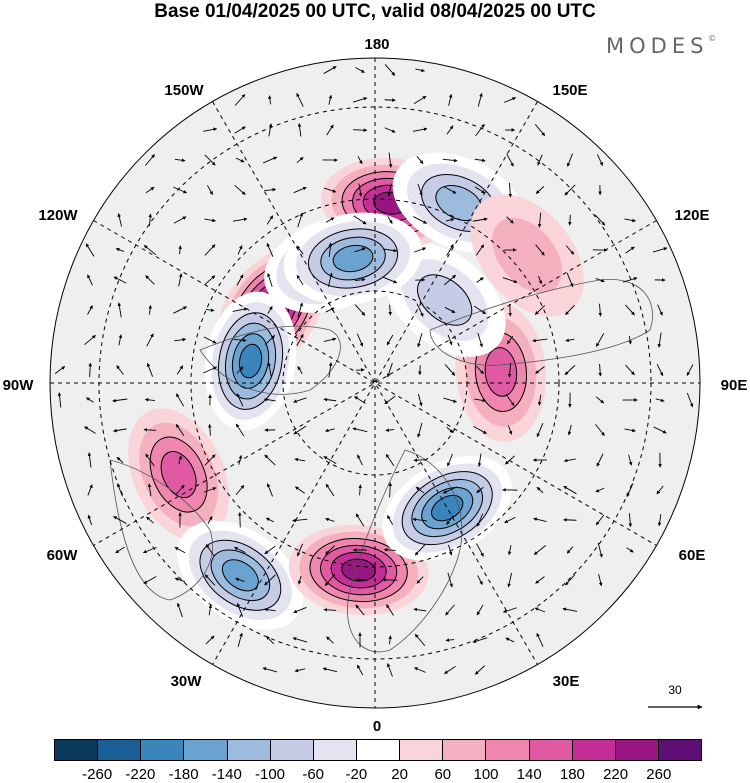  Describe the element at coordinates (486, 774) in the screenshot. I see `colorbar-tick-label: 100` at that location.